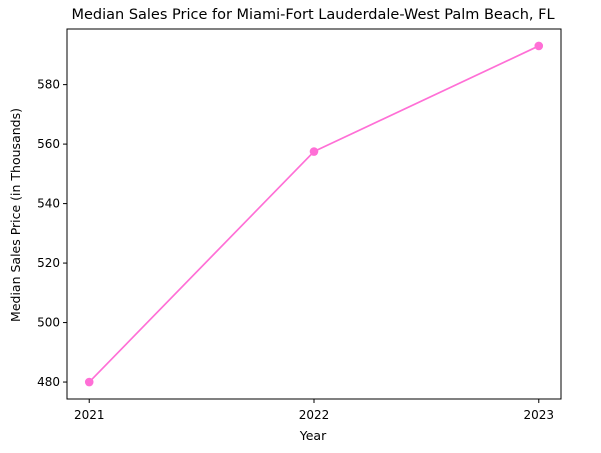 This screenshot has width=601, height=453. Describe the element at coordinates (48, 323) in the screenshot. I see `y-tick-label: 500` at that location.